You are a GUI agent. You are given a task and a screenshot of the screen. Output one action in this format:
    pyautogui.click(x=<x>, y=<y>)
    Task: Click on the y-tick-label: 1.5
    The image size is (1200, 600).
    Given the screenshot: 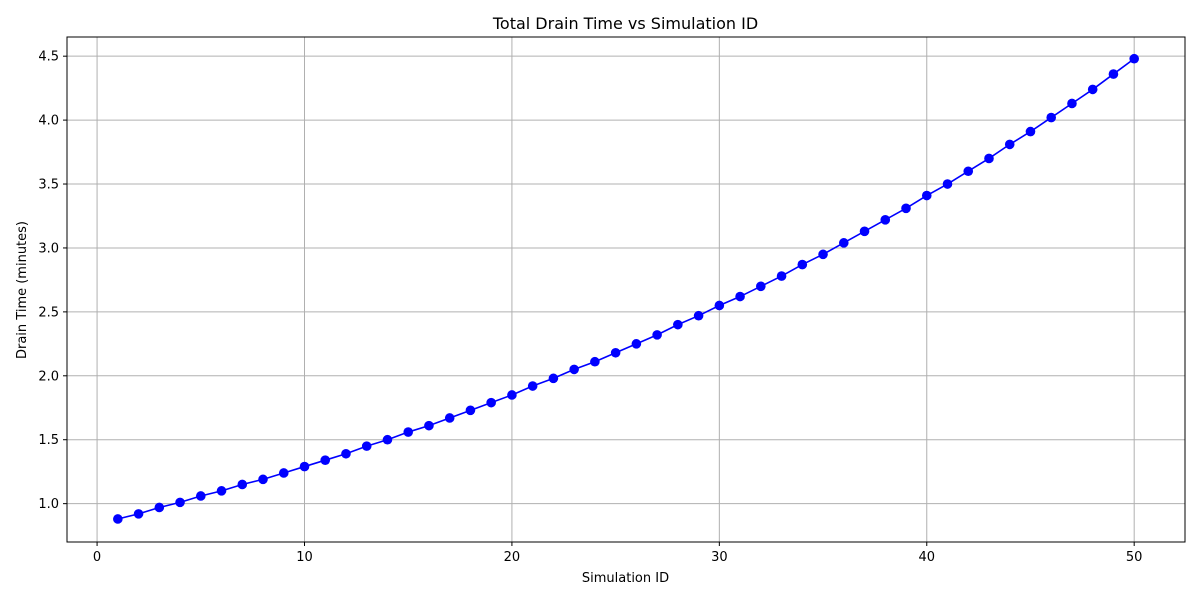 What is the action you would take?
    pyautogui.click(x=48, y=440)
    